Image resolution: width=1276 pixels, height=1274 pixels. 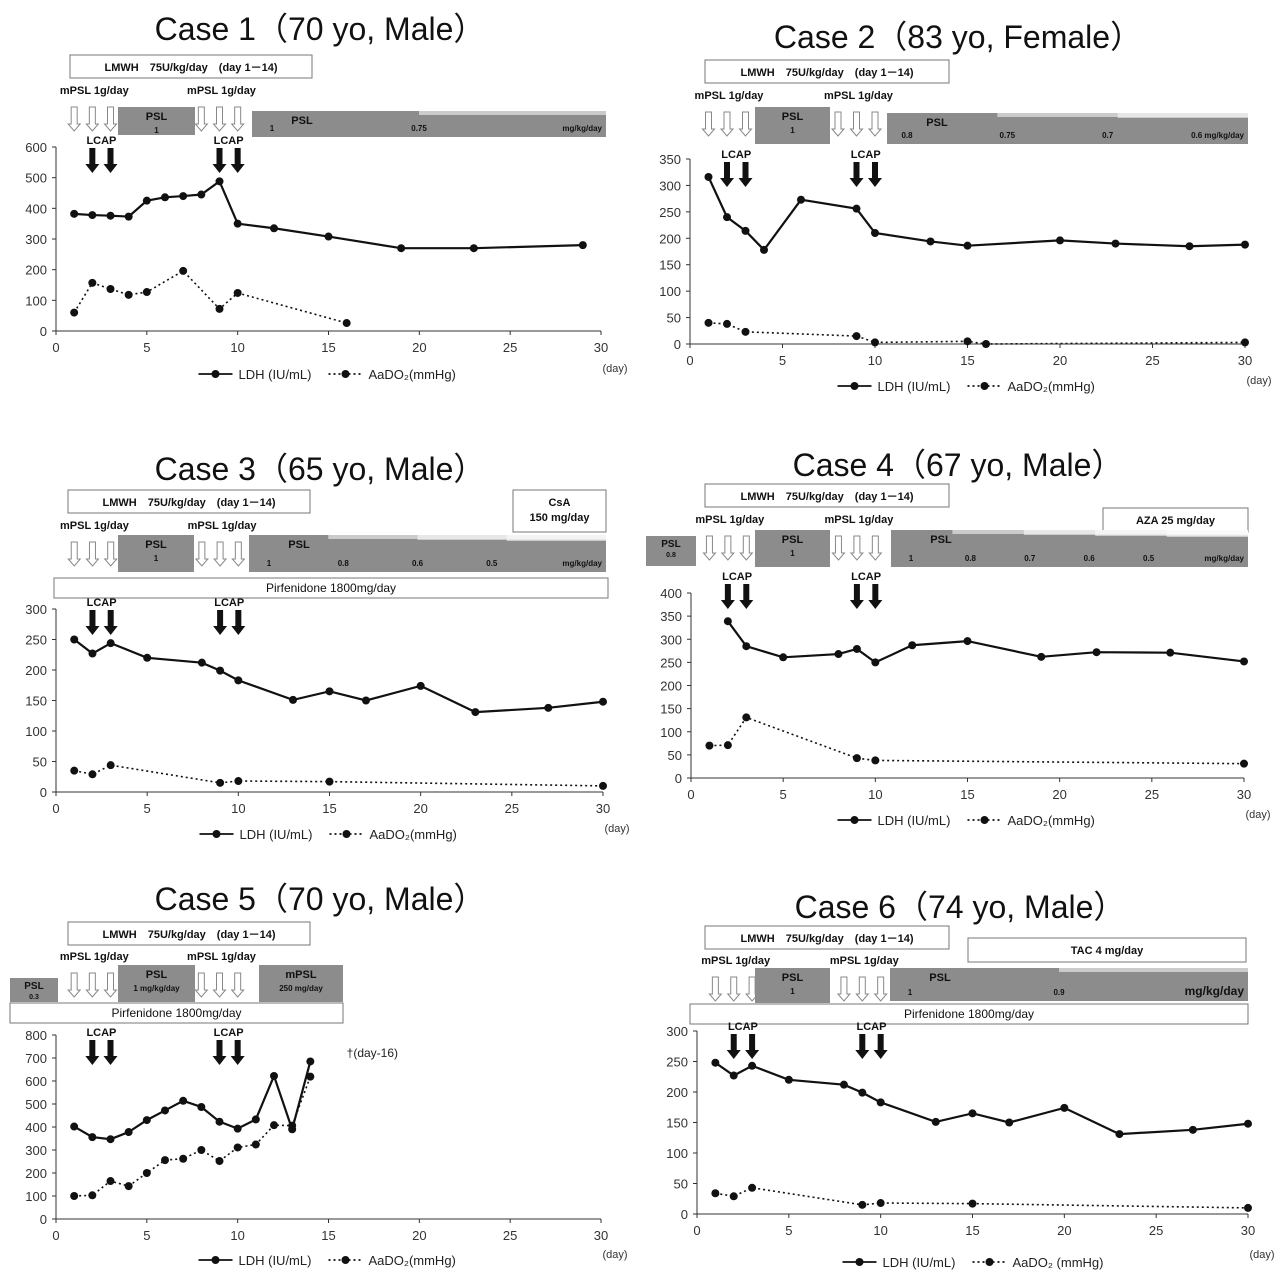 What do you see at coordinates (1176, 521) in the screenshot?
I see `drug-label: AZA 25 mg/day` at bounding box center [1176, 521].